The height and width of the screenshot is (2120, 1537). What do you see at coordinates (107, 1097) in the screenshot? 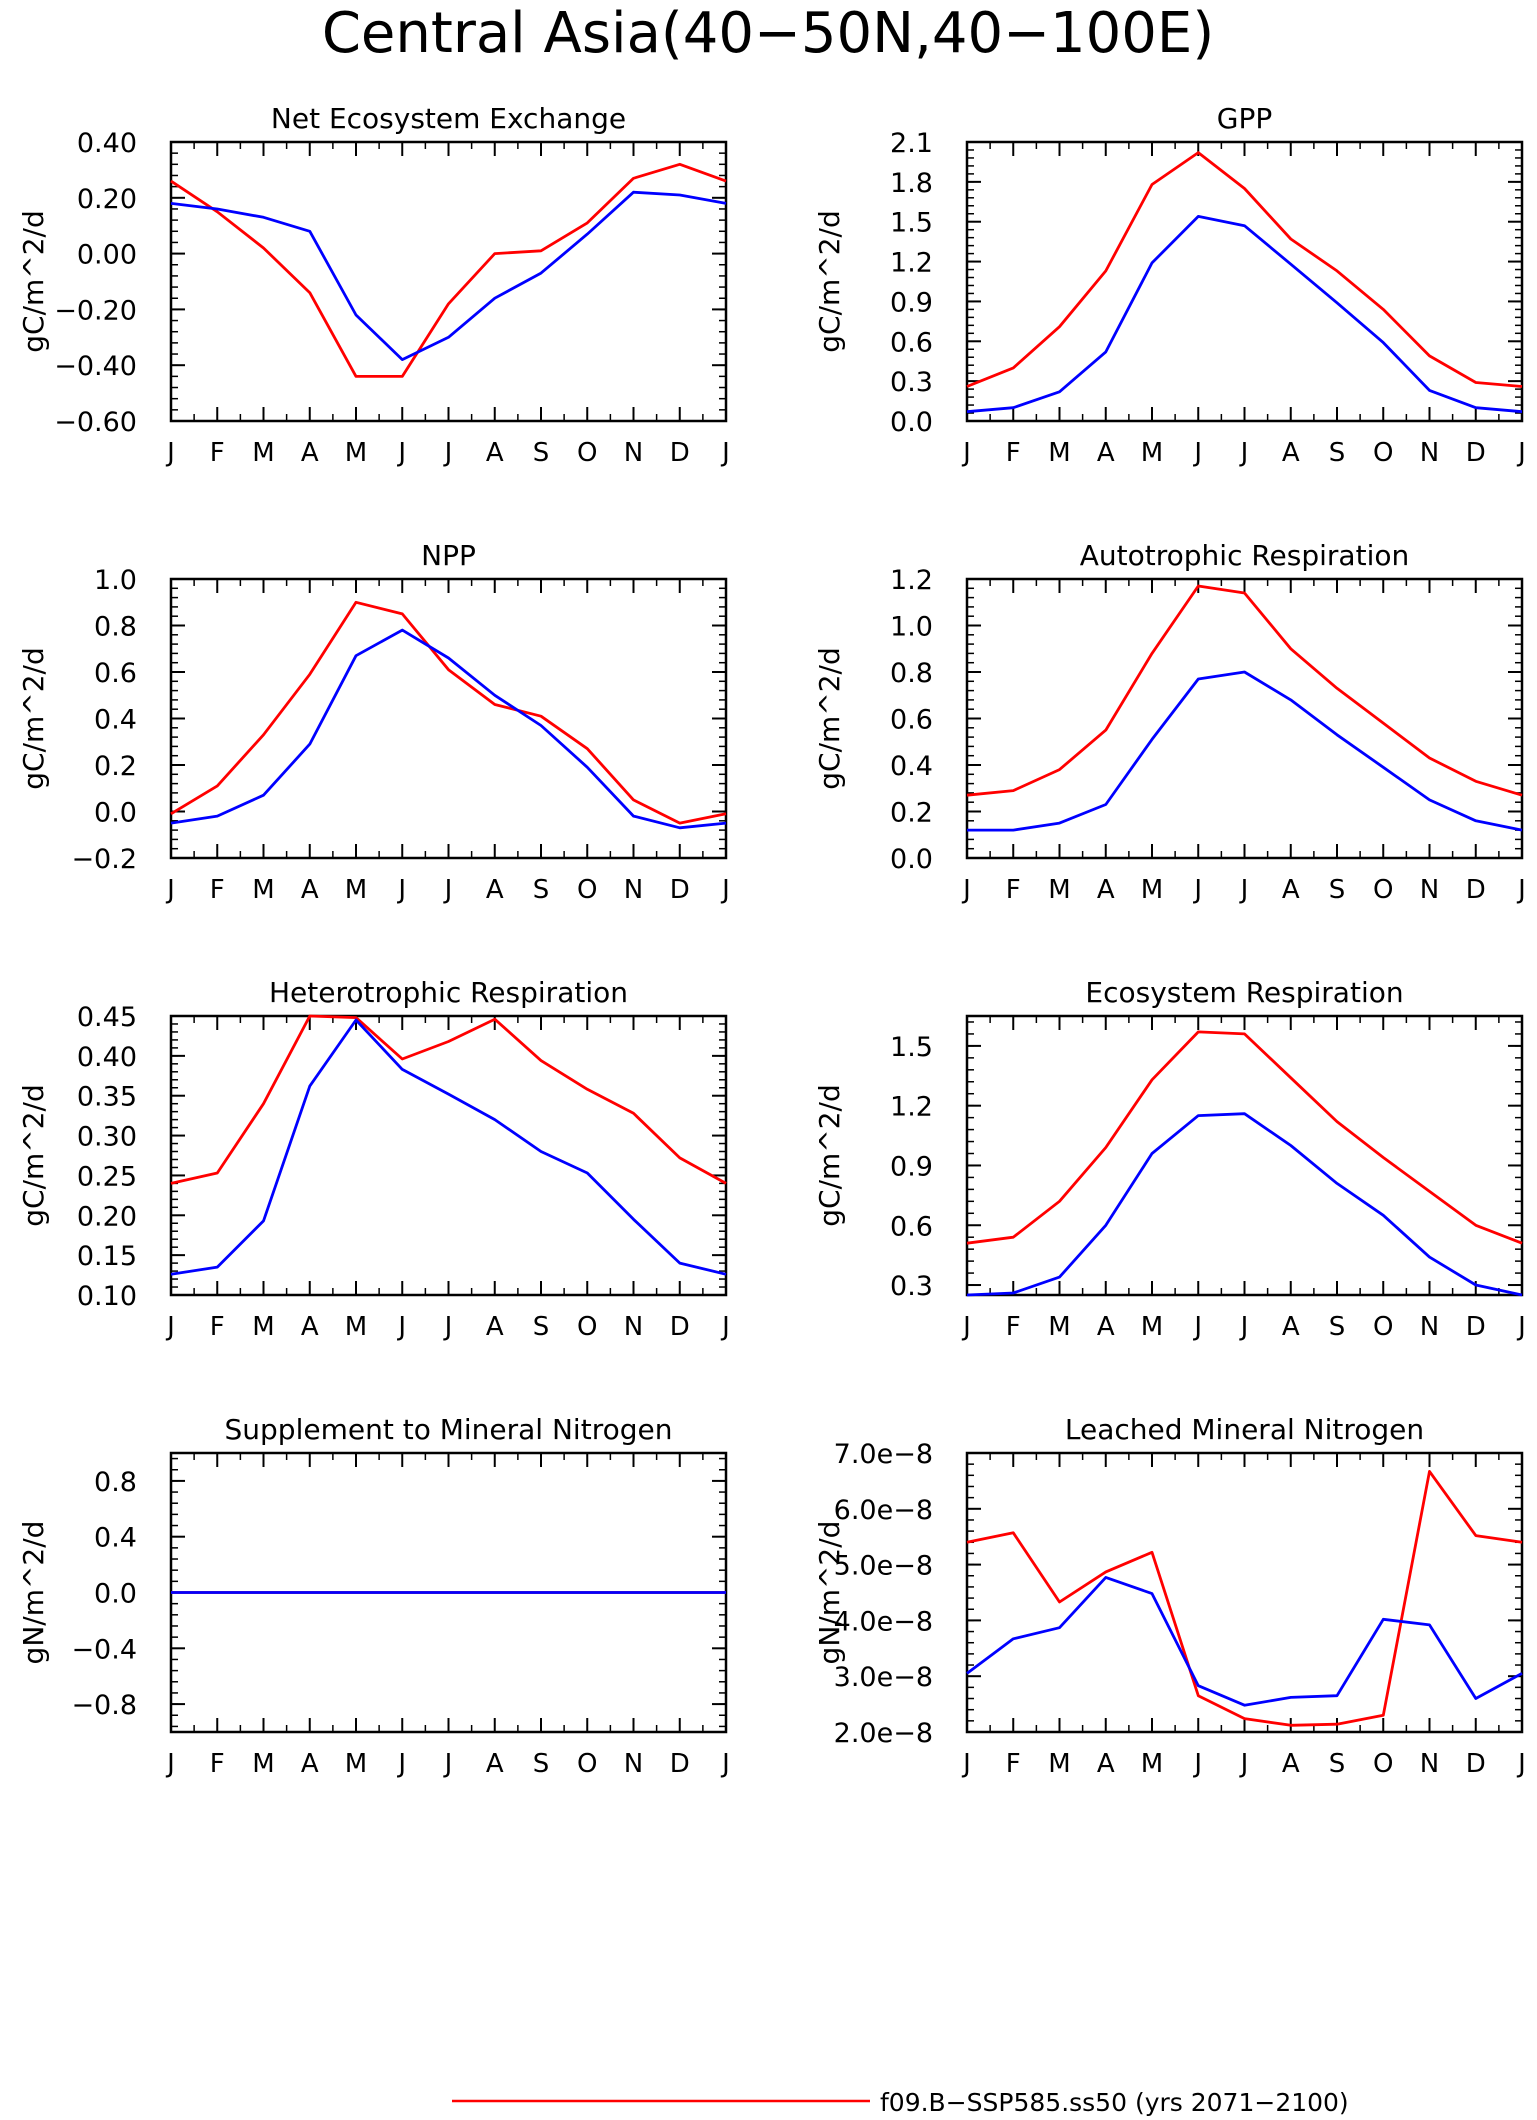
I see `y-tick-label: 0.35` at bounding box center [107, 1097].